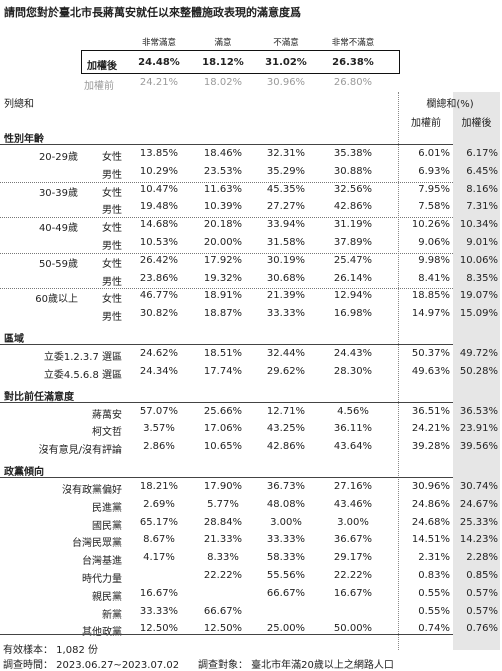 Image resolution: width=502 pixels, height=671 pixels. Describe the element at coordinates (426, 123) in the screenshot. I see `col-total-pre-header: 加權前` at that location.